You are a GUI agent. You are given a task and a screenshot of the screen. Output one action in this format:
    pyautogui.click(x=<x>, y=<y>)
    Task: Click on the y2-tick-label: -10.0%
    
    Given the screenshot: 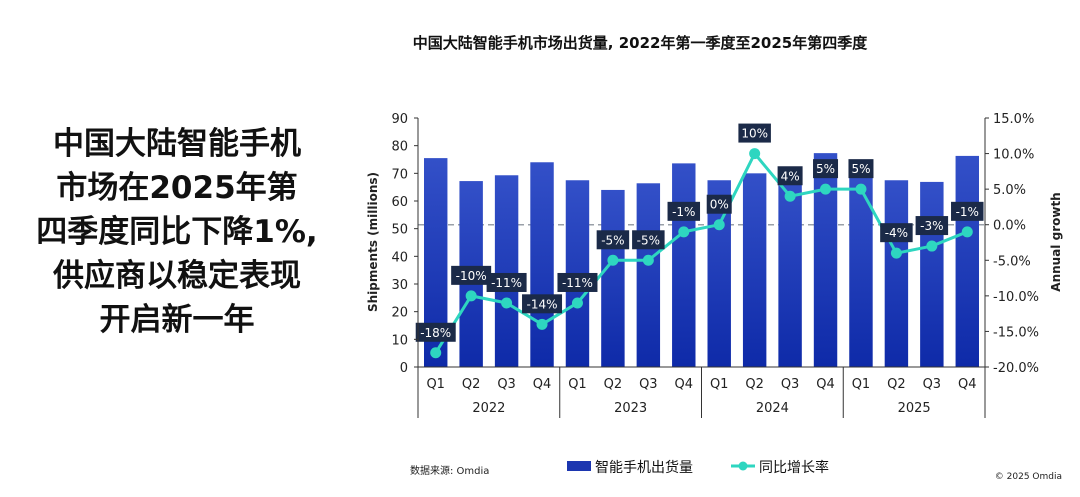 What is the action you would take?
    pyautogui.click(x=1016, y=297)
    